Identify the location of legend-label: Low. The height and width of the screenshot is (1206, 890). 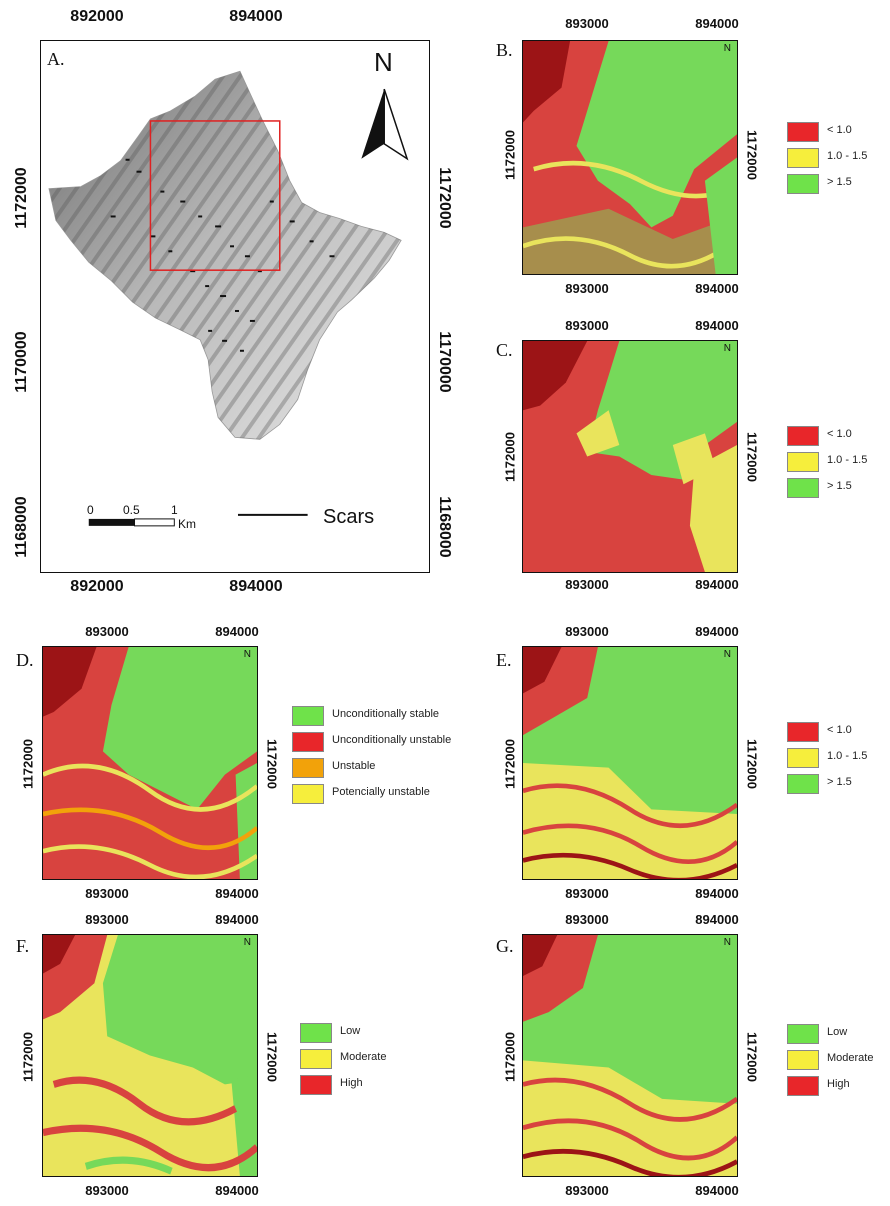
(837, 1032).